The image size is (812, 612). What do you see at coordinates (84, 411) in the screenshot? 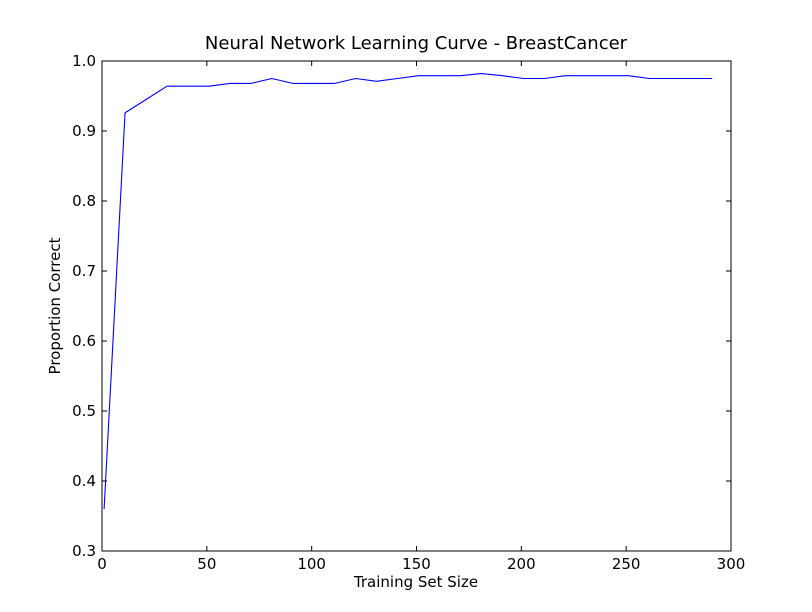
I see `y-tick-label: 0.5` at bounding box center [84, 411].